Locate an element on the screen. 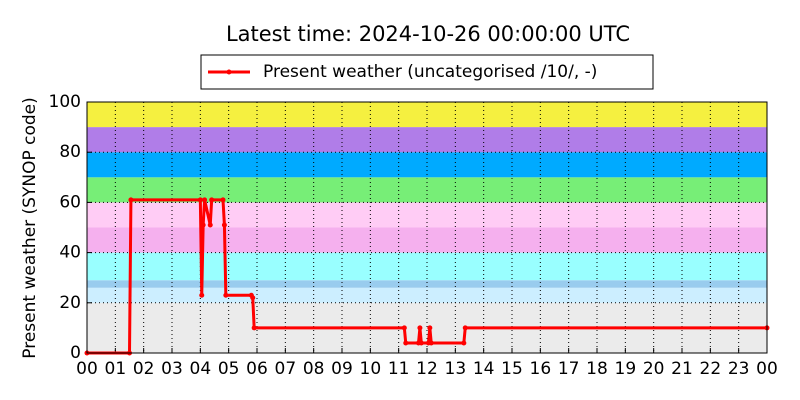 This screenshot has width=800, height=400. x-tick-label: 05 is located at coordinates (229, 369).